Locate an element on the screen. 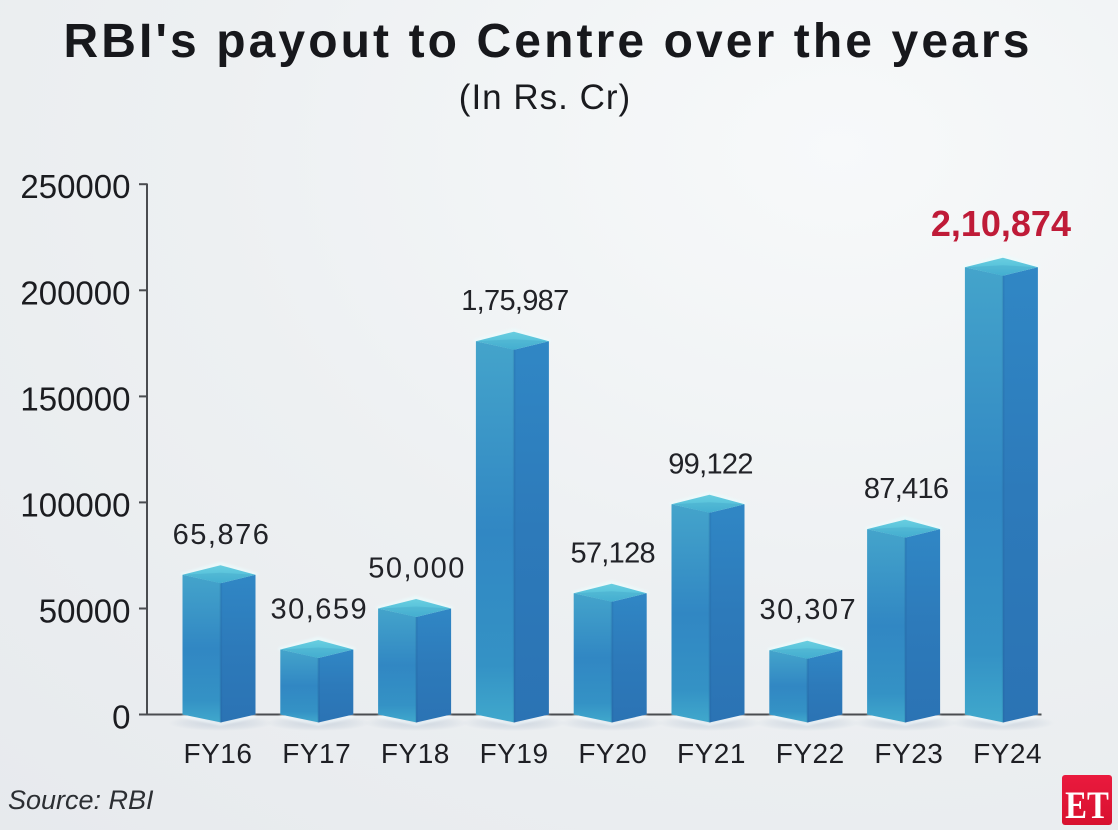 This screenshot has width=1118, height=830. svg-text: FY24 is located at coordinates (1007, 753).